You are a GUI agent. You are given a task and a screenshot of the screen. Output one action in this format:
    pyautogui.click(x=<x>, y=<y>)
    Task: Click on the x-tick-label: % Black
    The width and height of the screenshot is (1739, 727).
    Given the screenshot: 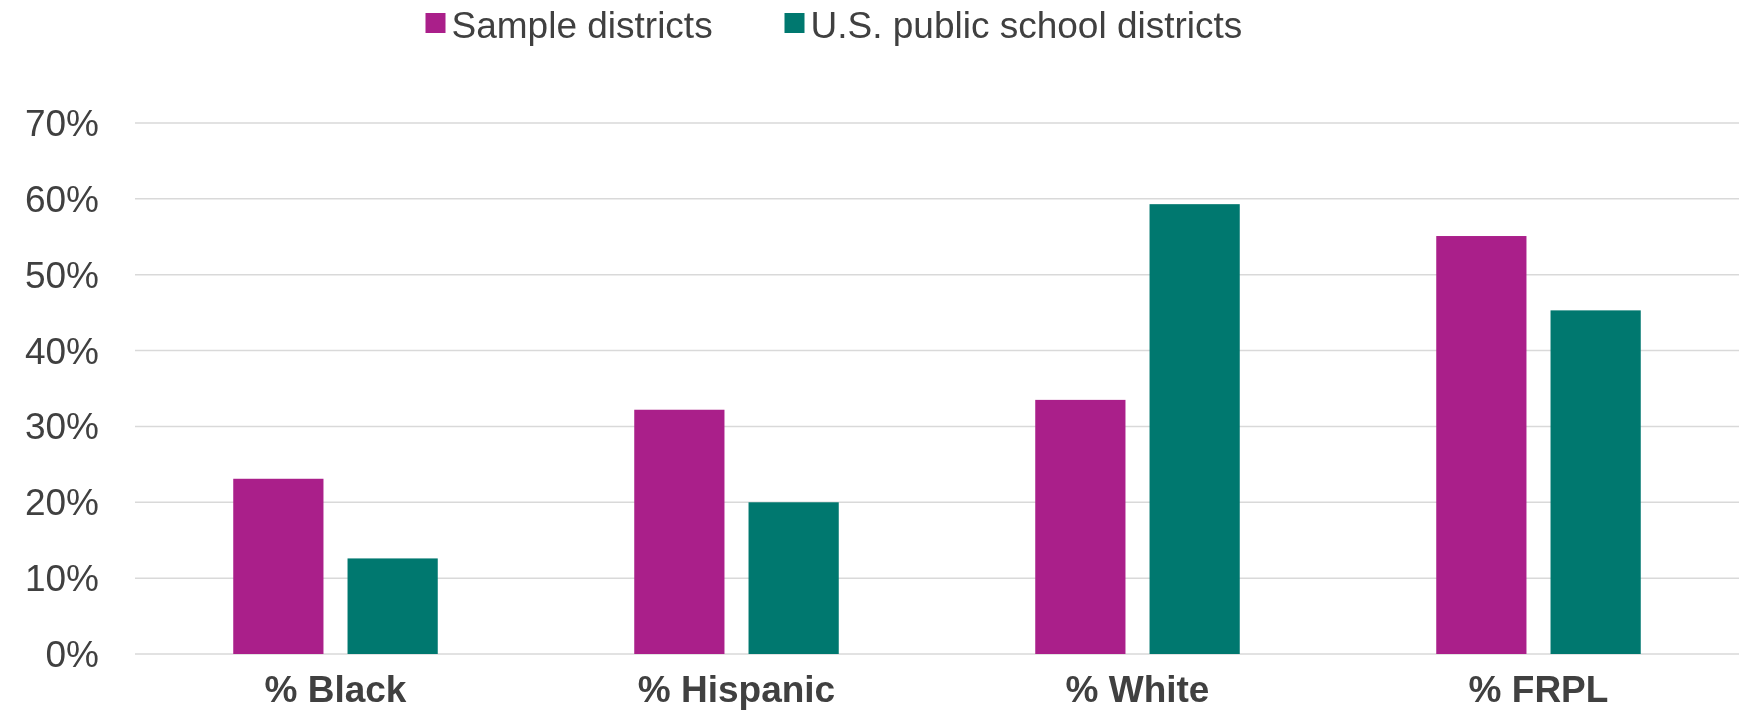 What is the action you would take?
    pyautogui.click(x=335, y=689)
    